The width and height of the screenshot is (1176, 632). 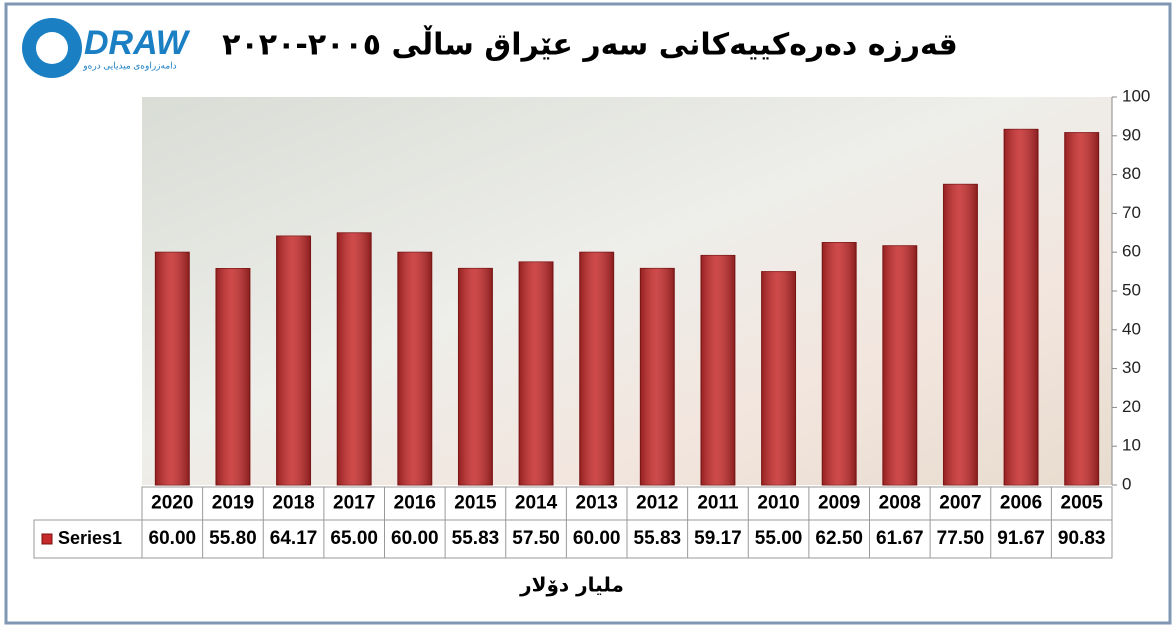 What do you see at coordinates (1082, 538) in the screenshot?
I see `data-table-value: 90.83` at bounding box center [1082, 538].